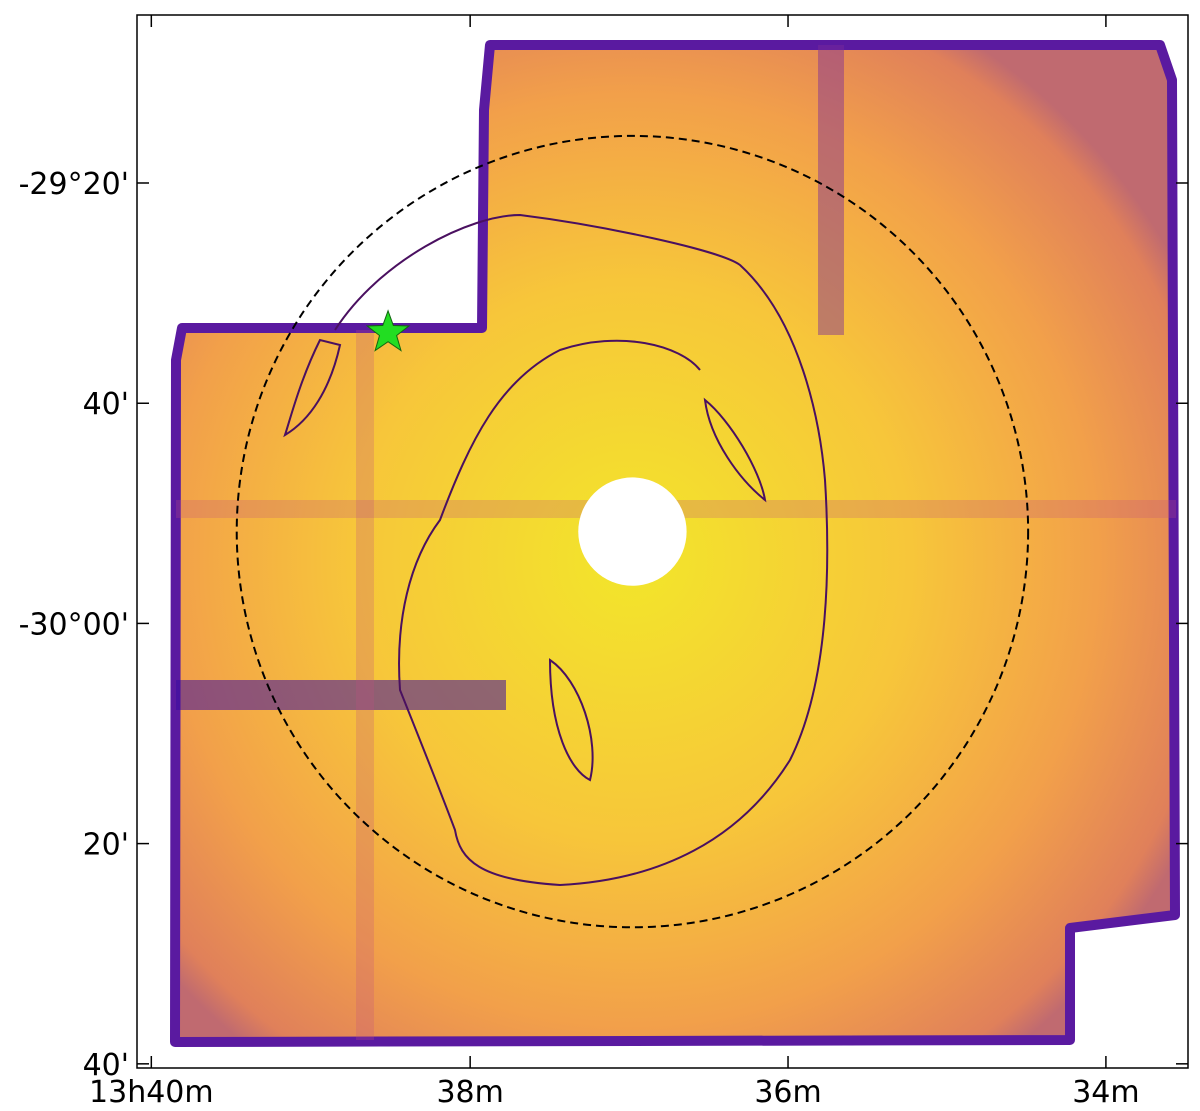 The height and width of the screenshot is (1111, 1200). Describe the element at coordinates (74, 184) in the screenshot. I see `y-tick-label: -29°20'` at that location.